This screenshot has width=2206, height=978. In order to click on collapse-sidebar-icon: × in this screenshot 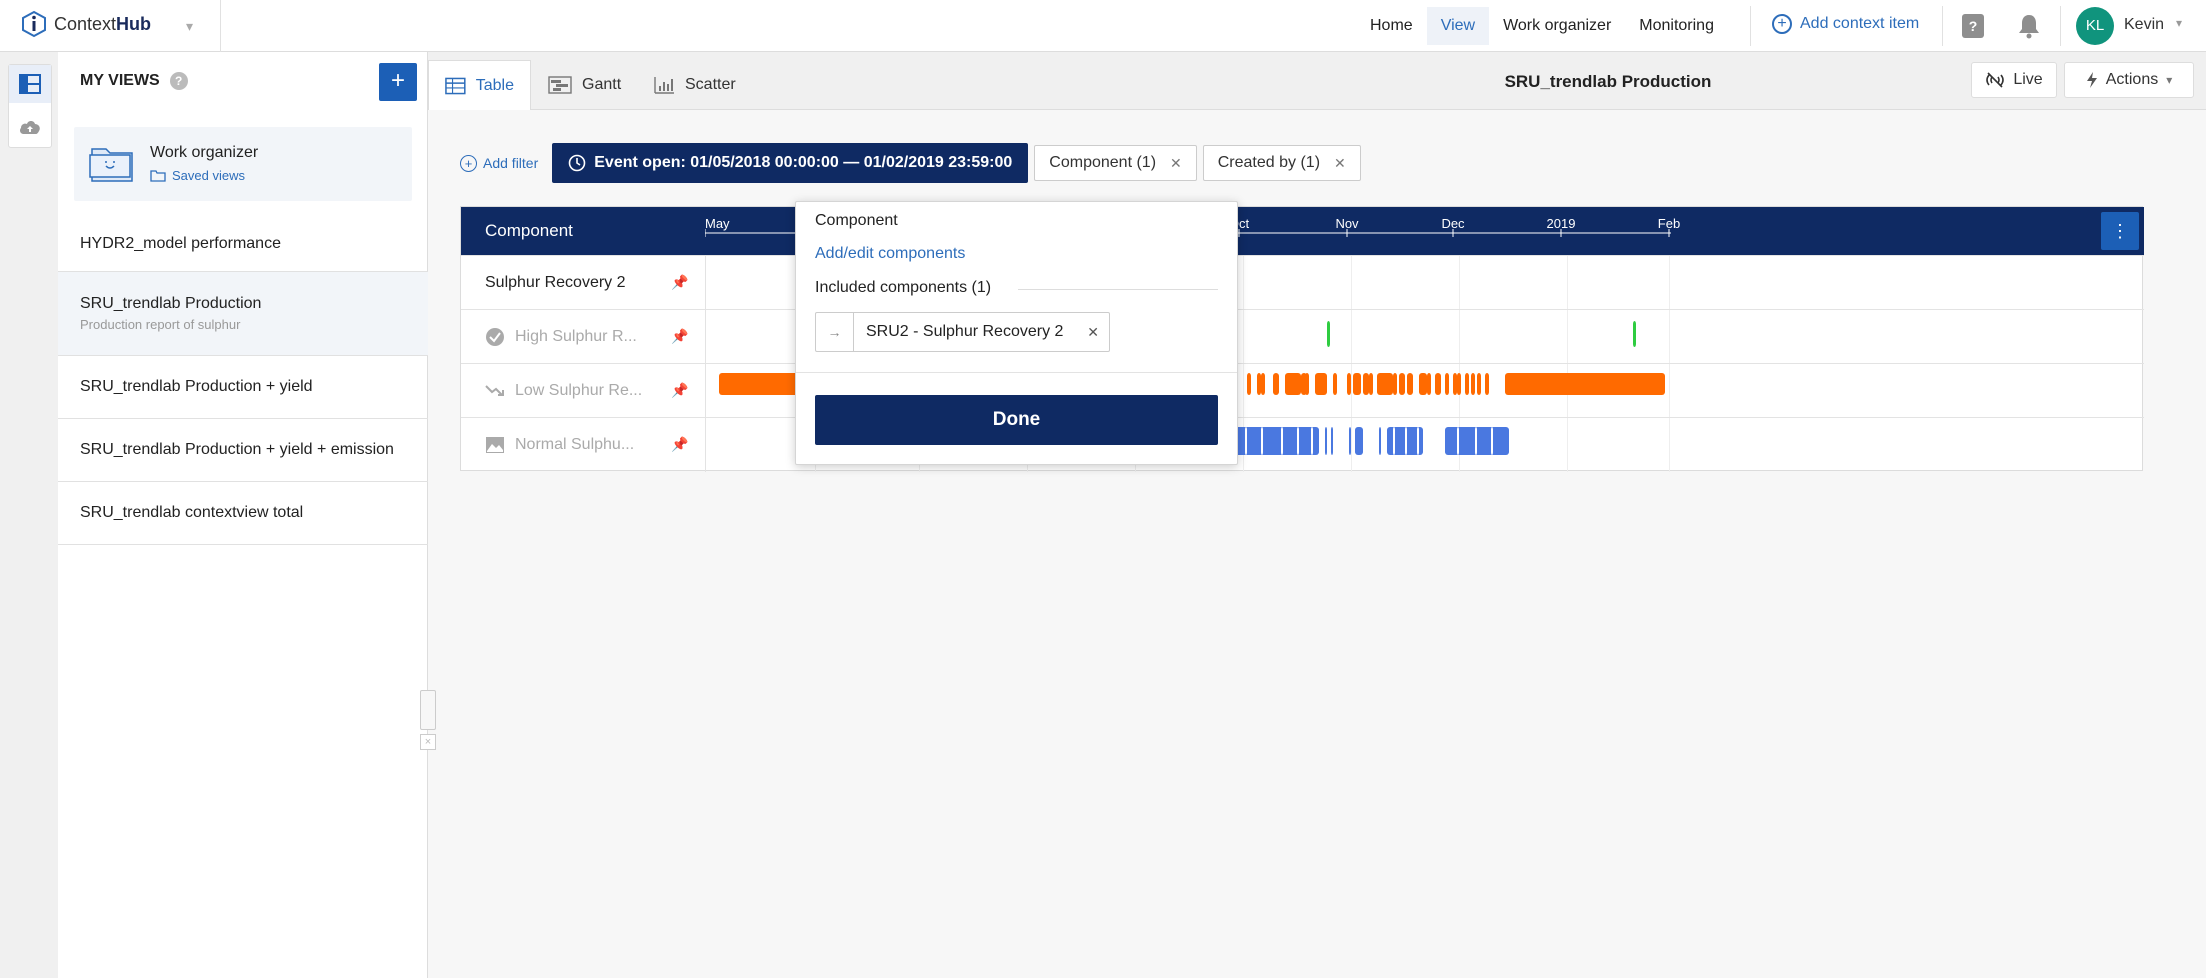, I will do `click(428, 742)`.